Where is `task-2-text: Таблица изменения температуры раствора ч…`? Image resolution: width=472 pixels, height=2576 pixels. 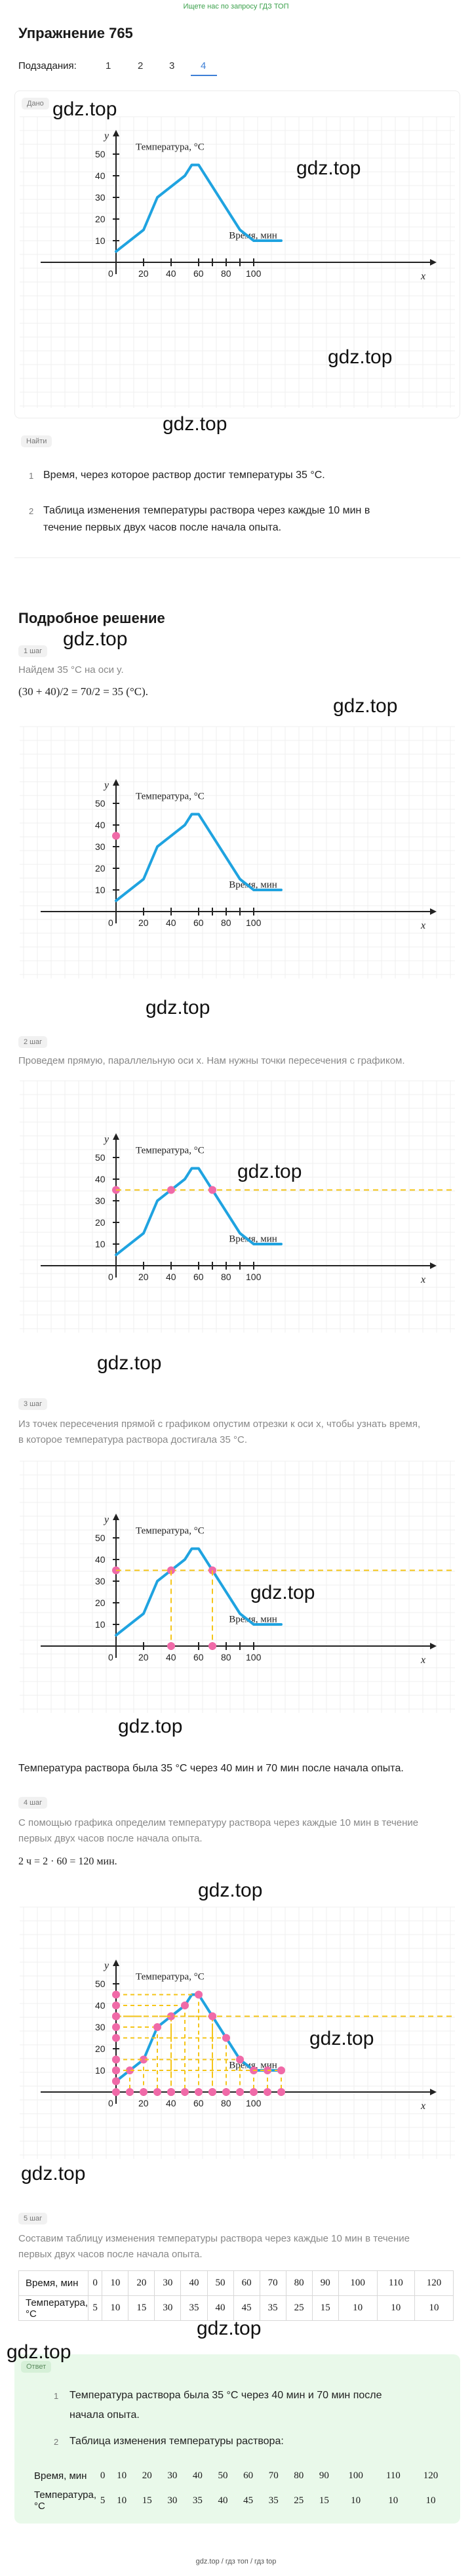
task-2-text: Таблица изменения температуры раствора ч… is located at coordinates (206, 510).